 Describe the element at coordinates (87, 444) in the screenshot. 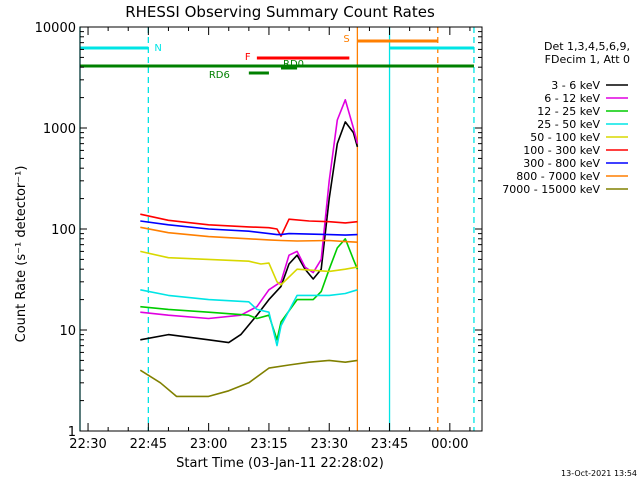

I see `x-tick-label: 22:30` at that location.